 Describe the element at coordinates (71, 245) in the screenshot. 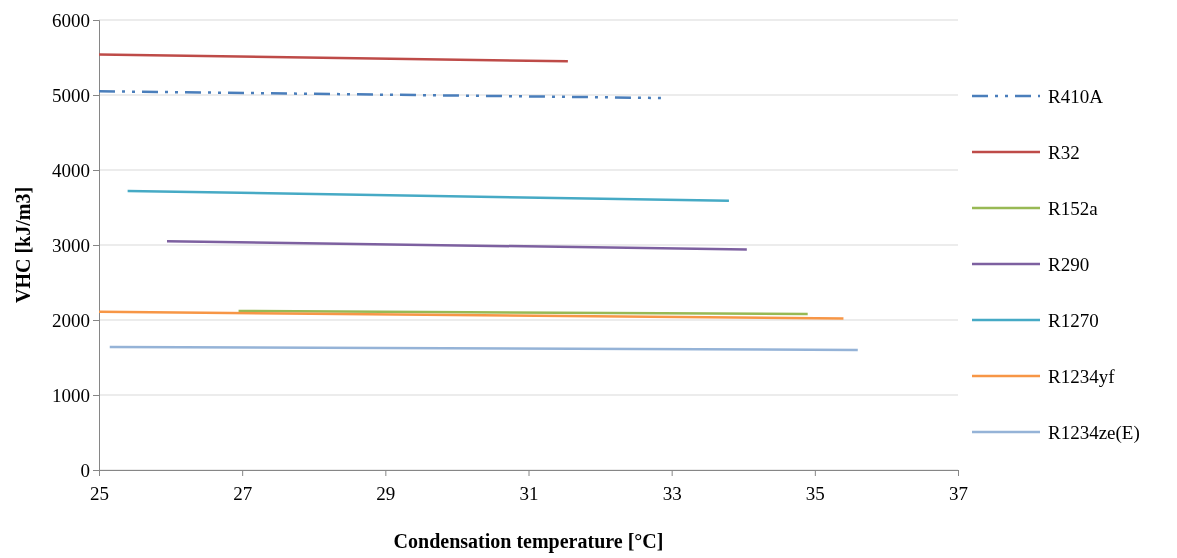

I see `y-tick-label: 3000` at that location.